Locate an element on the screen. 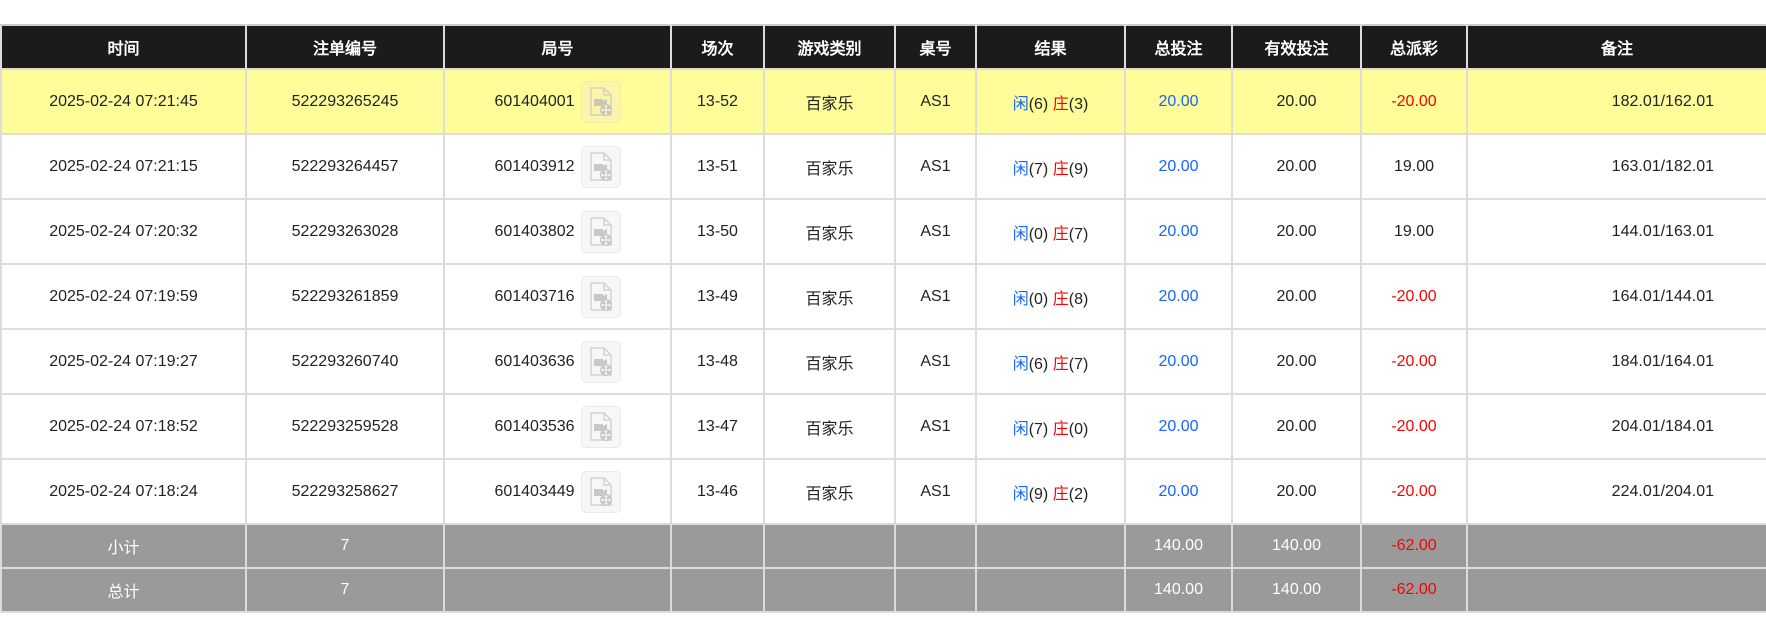  round-number: 601403716 is located at coordinates (534, 296).